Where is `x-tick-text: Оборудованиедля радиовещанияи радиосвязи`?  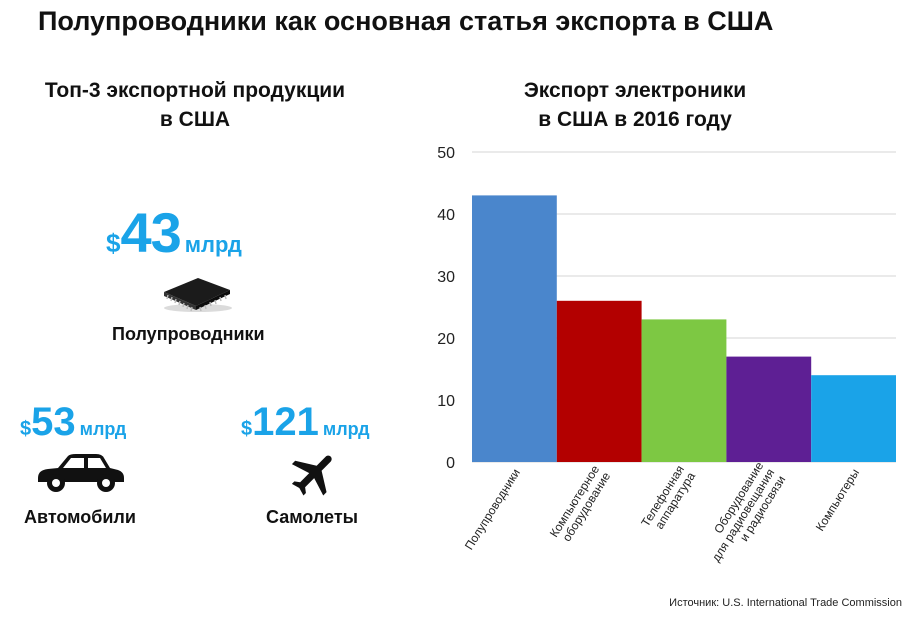
x-tick-text: Оборудованиедля радиовещанияи радиосвязи is located at coordinates (743, 515).